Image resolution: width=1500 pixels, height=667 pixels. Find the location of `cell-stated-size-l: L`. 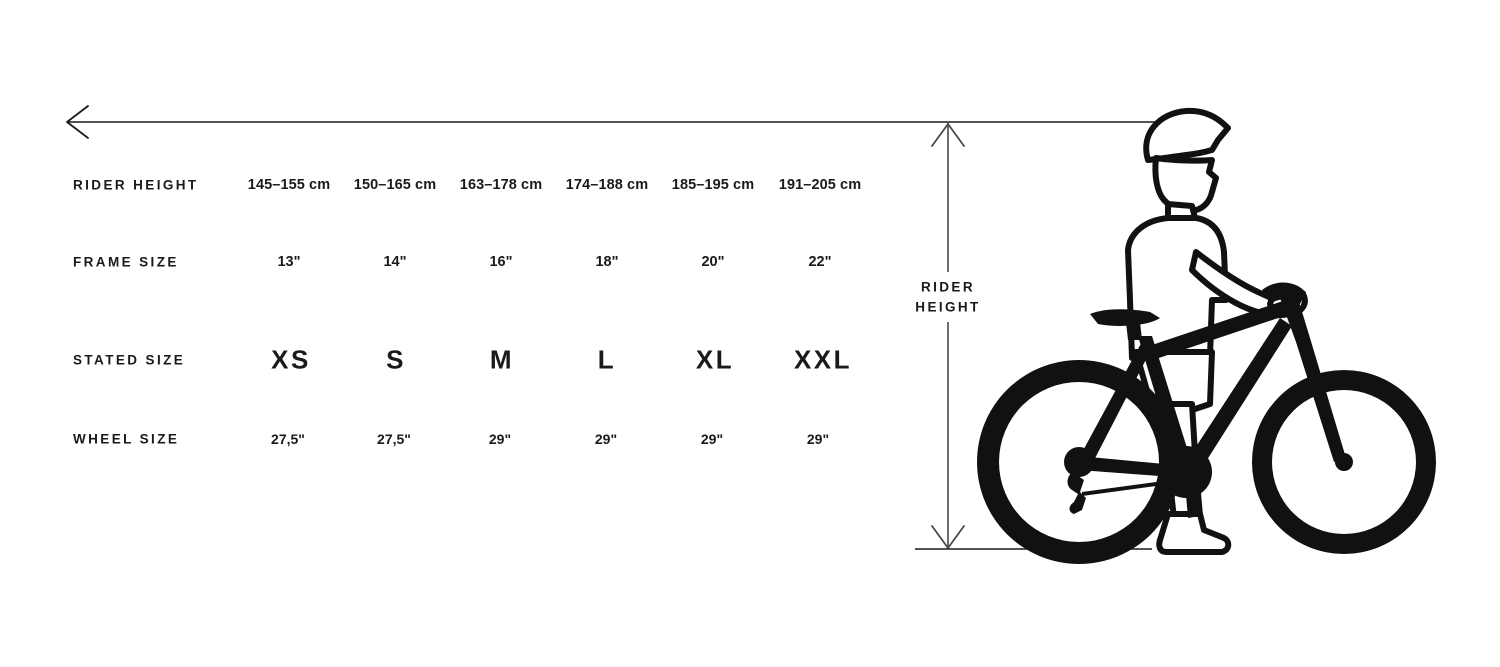

cell-stated-size-l: L is located at coordinates (607, 359).